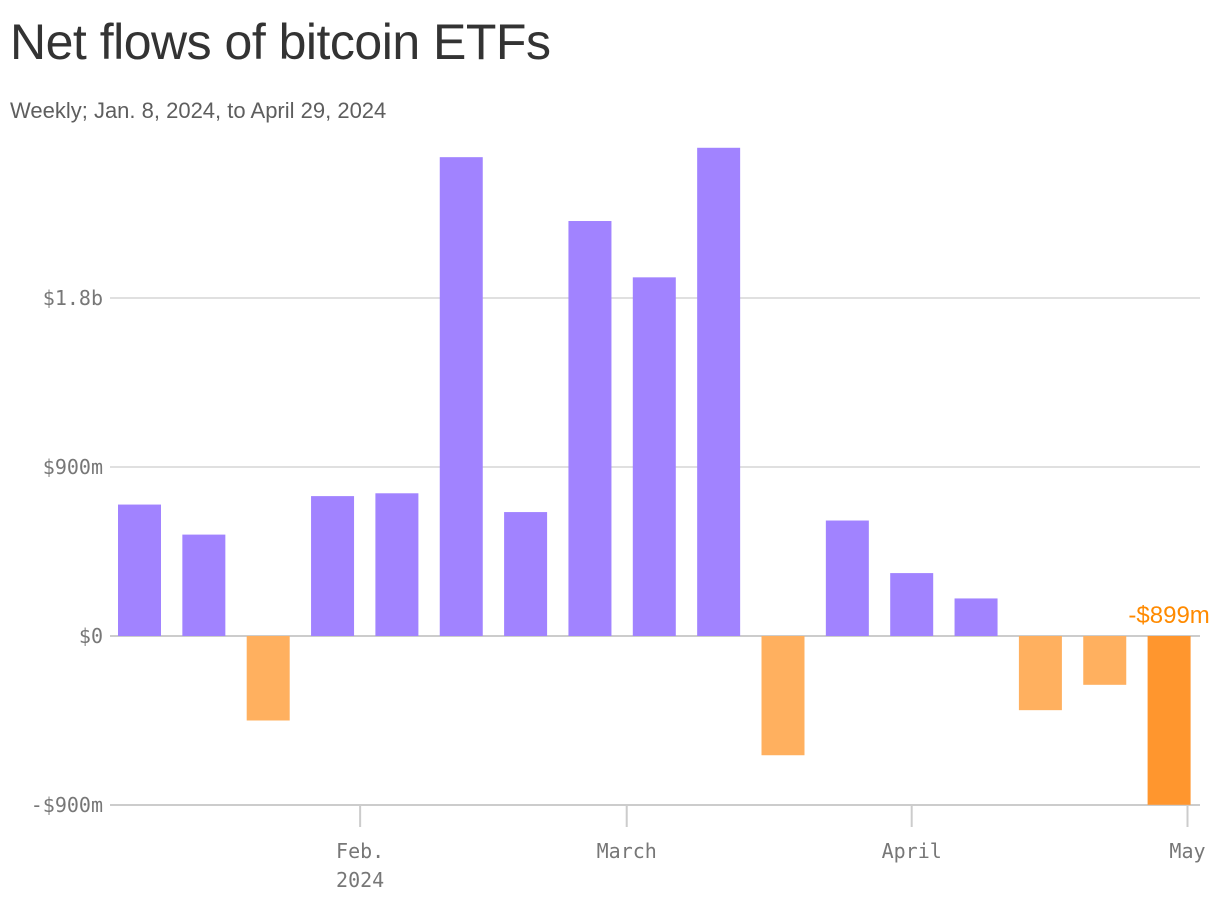 The width and height of the screenshot is (1220, 908). I want to click on x-tick-label: May, so click(1187, 851).